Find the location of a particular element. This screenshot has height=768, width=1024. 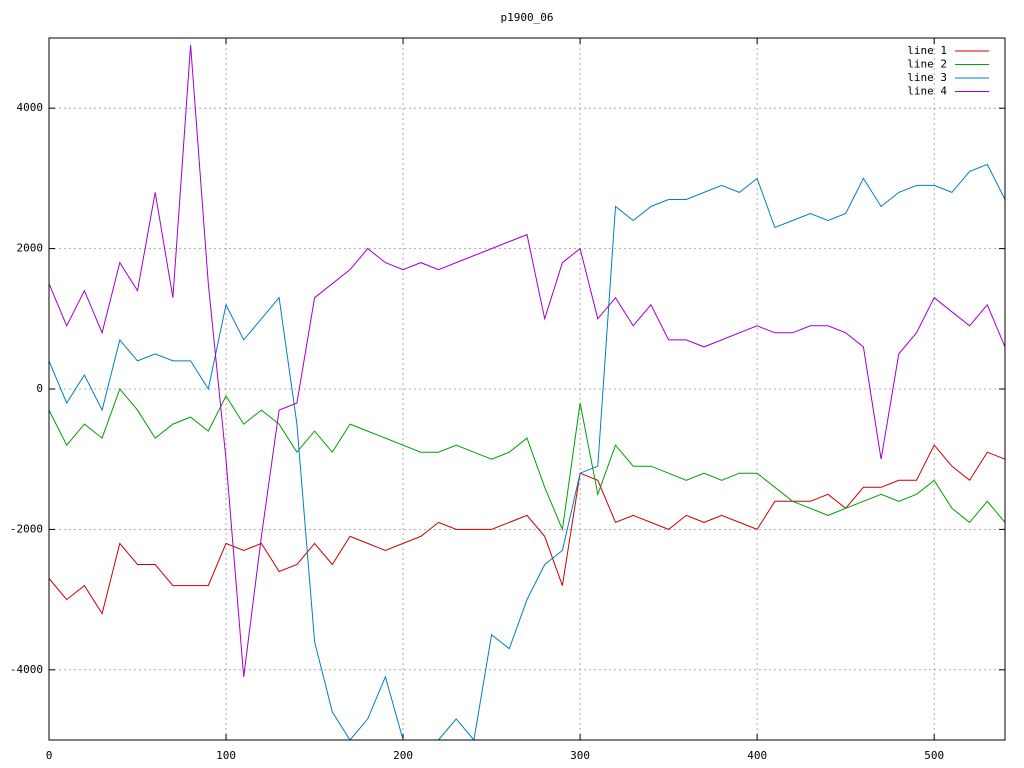

y-tick-label: -2000 is located at coordinates (26, 528).